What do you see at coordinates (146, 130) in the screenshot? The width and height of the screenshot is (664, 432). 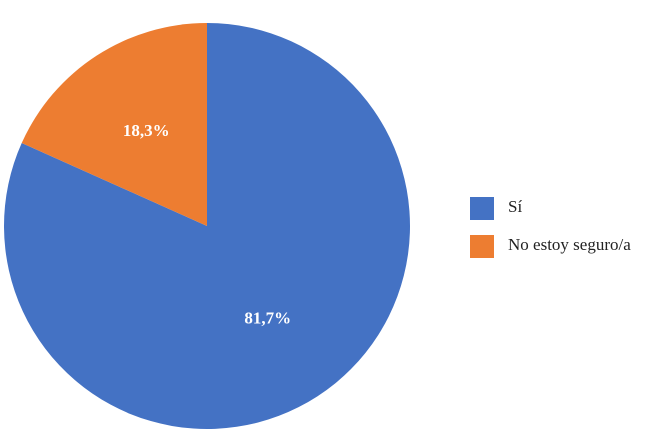 I see `value-label: 18,3%` at bounding box center [146, 130].